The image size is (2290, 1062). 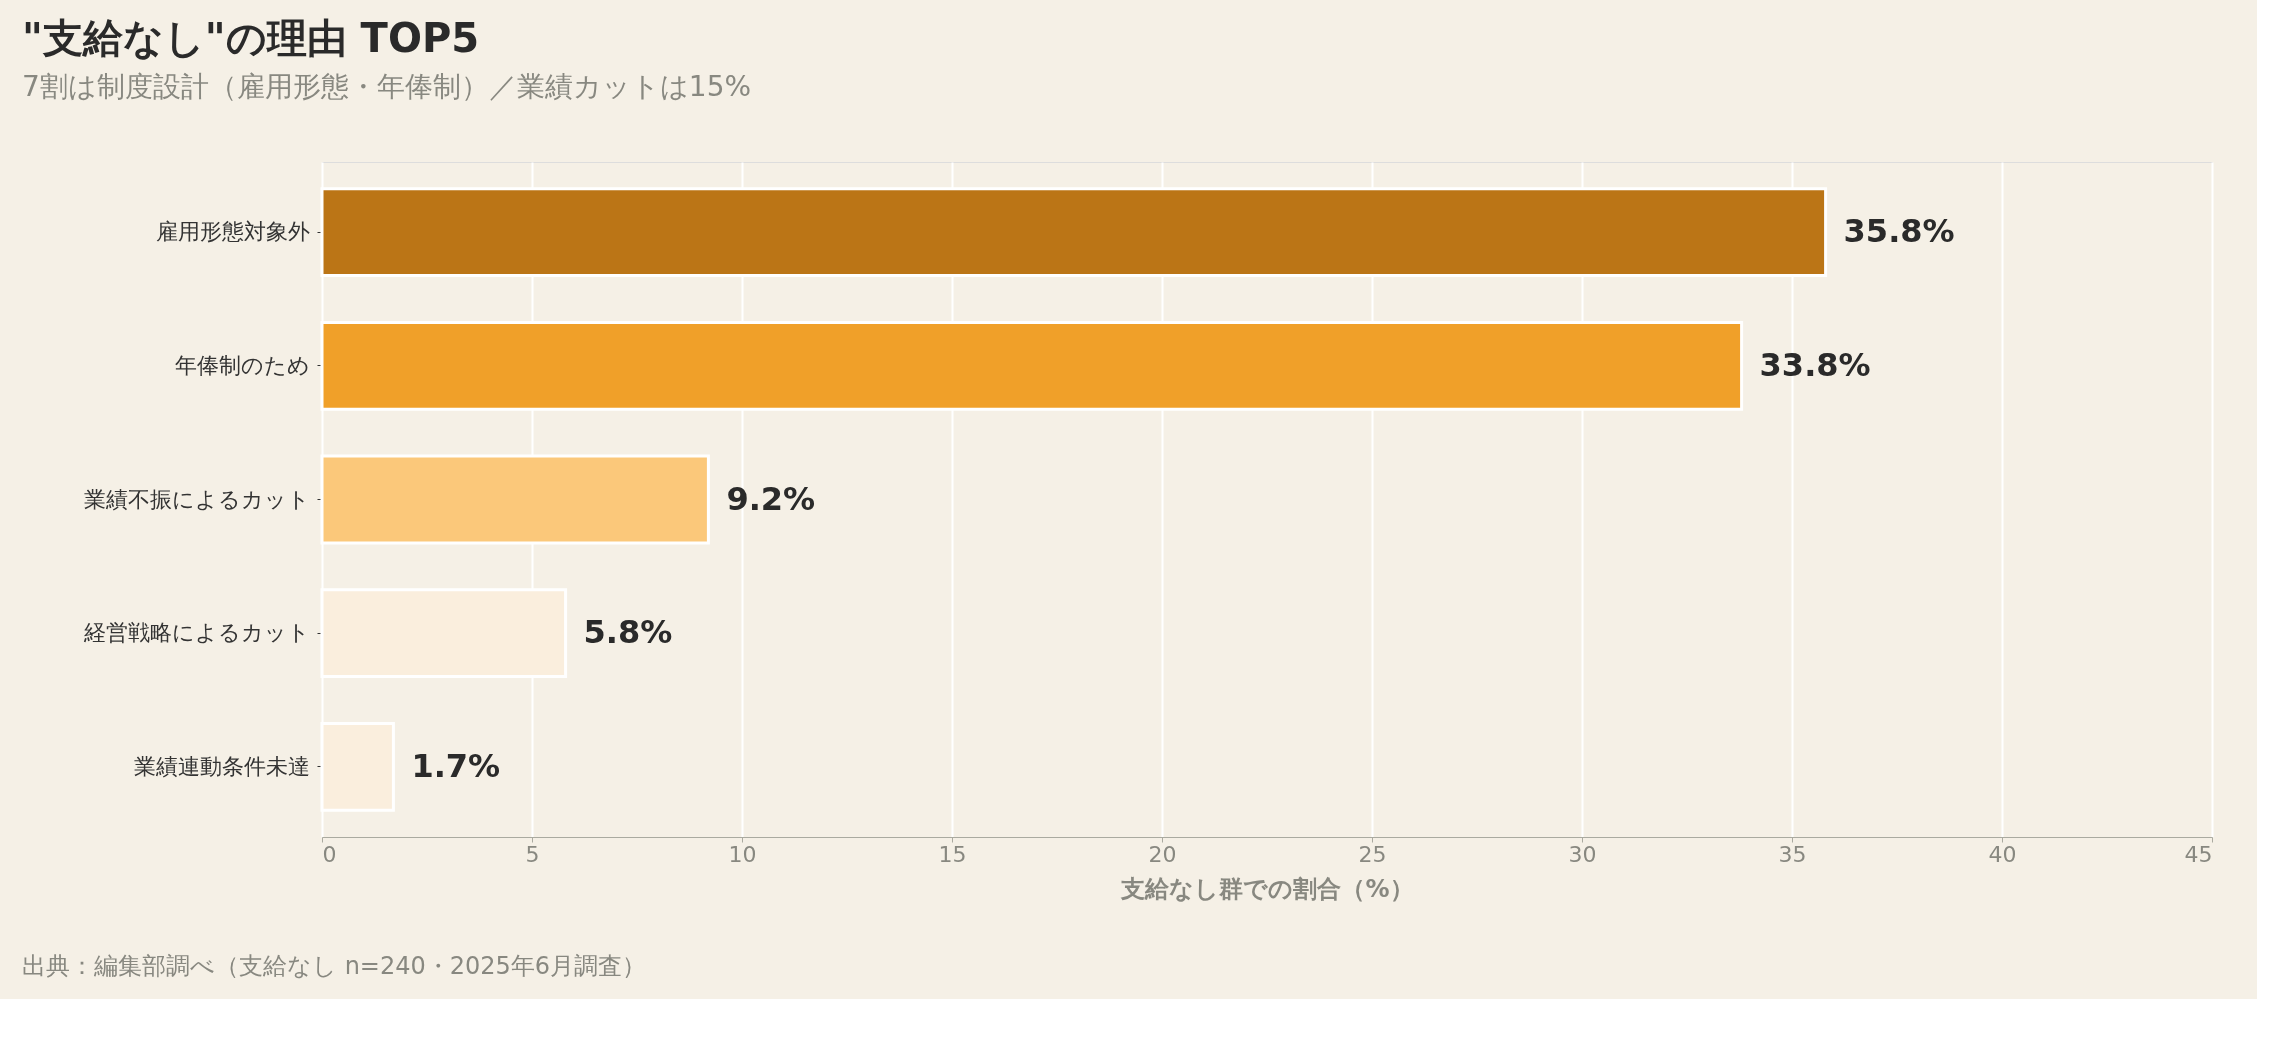 What do you see at coordinates (221, 766) in the screenshot?
I see `y-tick-label: 業績連動条件未達` at bounding box center [221, 766].